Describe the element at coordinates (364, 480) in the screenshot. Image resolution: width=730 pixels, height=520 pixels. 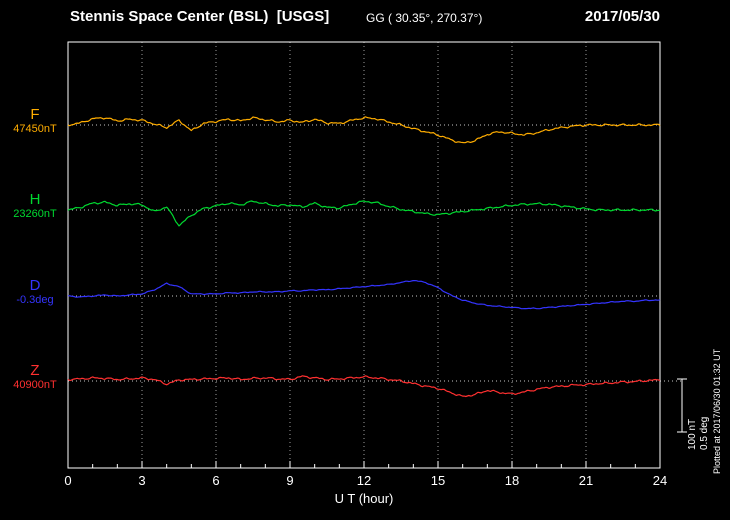
I see `x-tick-label: 12` at that location.